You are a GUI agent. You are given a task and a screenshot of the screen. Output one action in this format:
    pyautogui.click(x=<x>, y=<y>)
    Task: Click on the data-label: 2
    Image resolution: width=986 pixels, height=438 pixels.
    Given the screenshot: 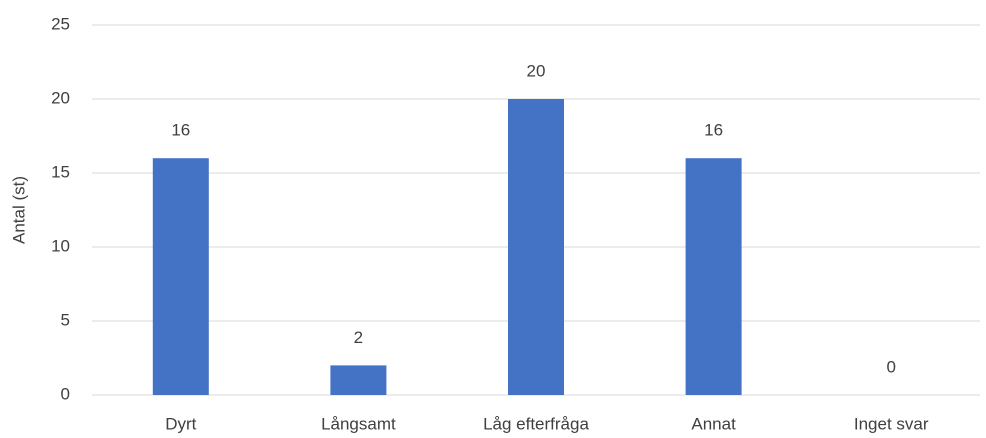 What is the action you would take?
    pyautogui.click(x=358, y=337)
    